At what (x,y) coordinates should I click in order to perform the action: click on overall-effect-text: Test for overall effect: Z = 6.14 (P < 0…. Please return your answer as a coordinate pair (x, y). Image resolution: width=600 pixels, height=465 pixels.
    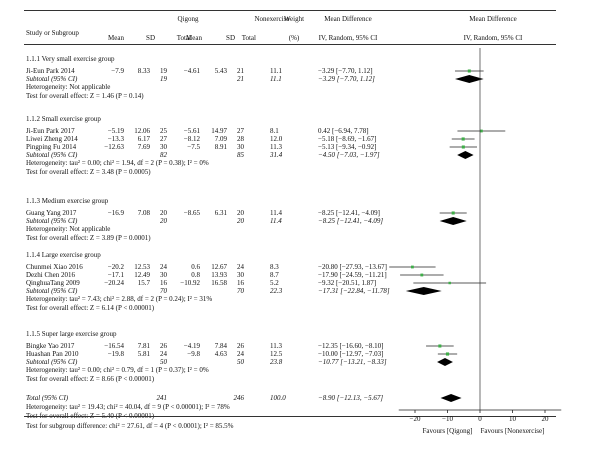
    Looking at the image, I should click on (90, 308).